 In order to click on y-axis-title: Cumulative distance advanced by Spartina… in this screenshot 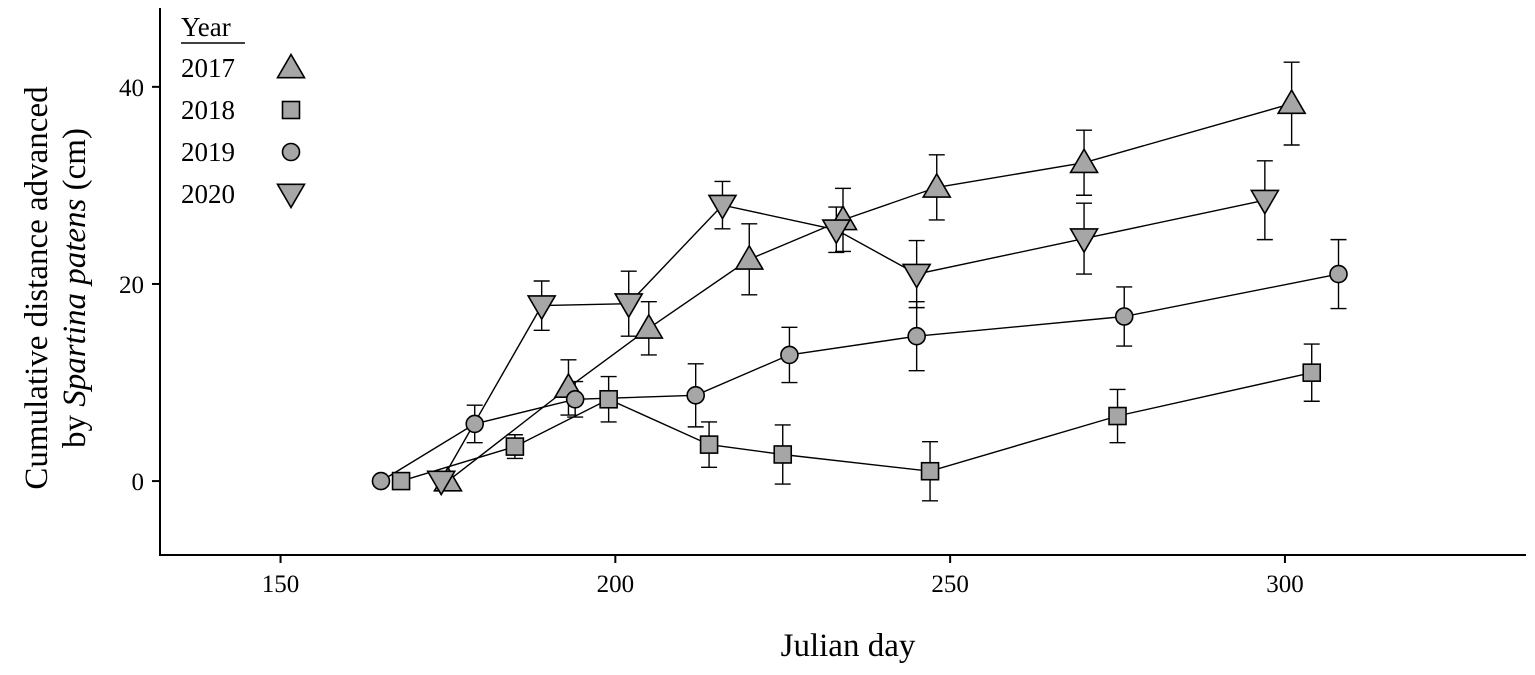, I will do `click(56, 288)`.